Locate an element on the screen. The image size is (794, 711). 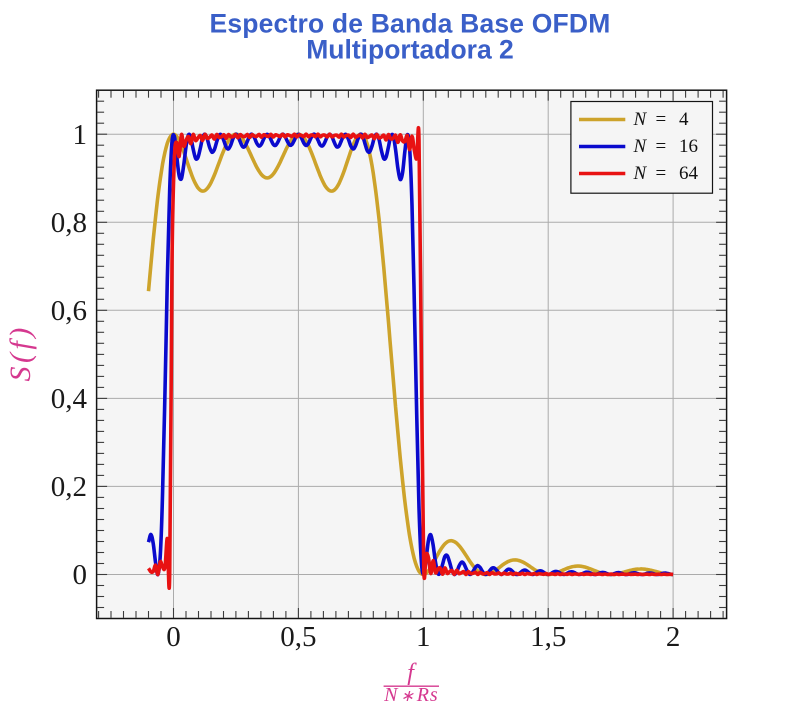
svg-text: 2 is located at coordinates (673, 637).